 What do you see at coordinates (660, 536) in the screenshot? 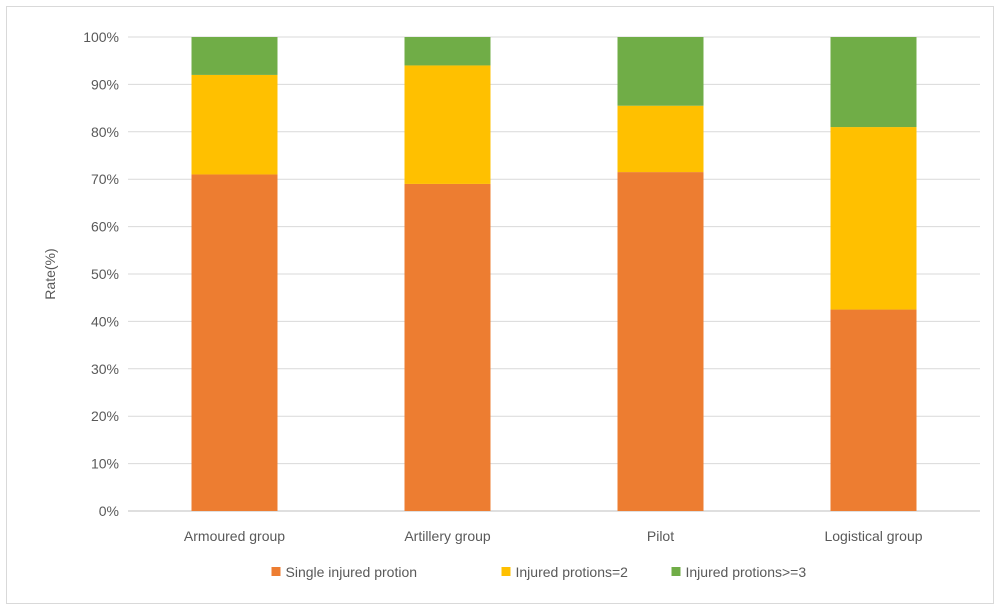
I see `x-tick-label: Pilot` at bounding box center [660, 536].